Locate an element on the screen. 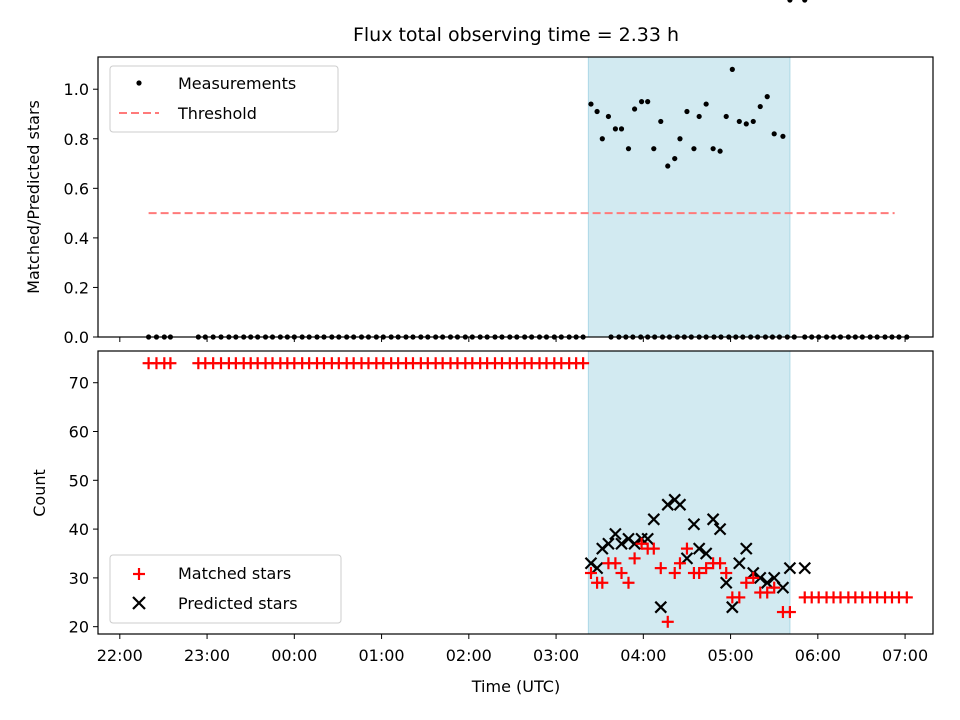  top-highlight-span is located at coordinates (689, 197).